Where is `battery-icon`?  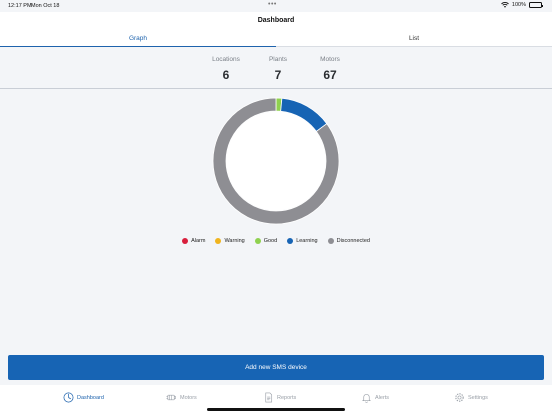 battery-icon is located at coordinates (536, 5).